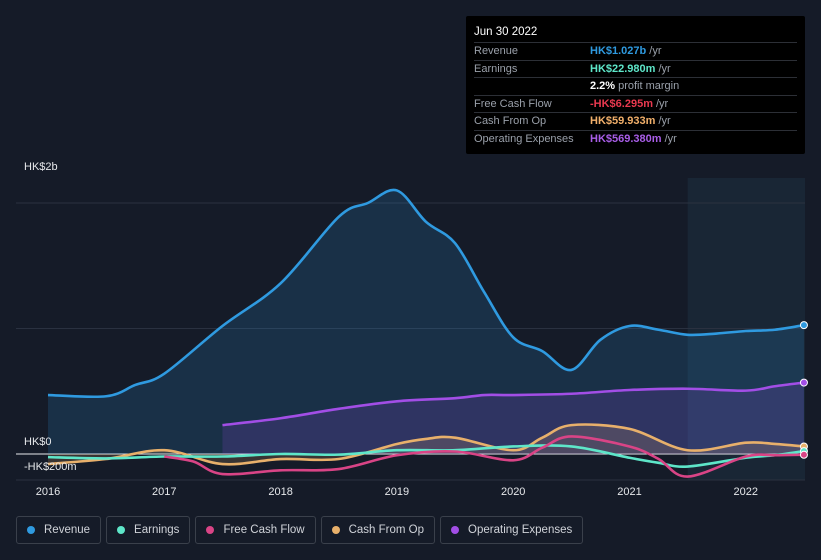  I want to click on legend-item-revenue: Revenue, so click(59, 530).